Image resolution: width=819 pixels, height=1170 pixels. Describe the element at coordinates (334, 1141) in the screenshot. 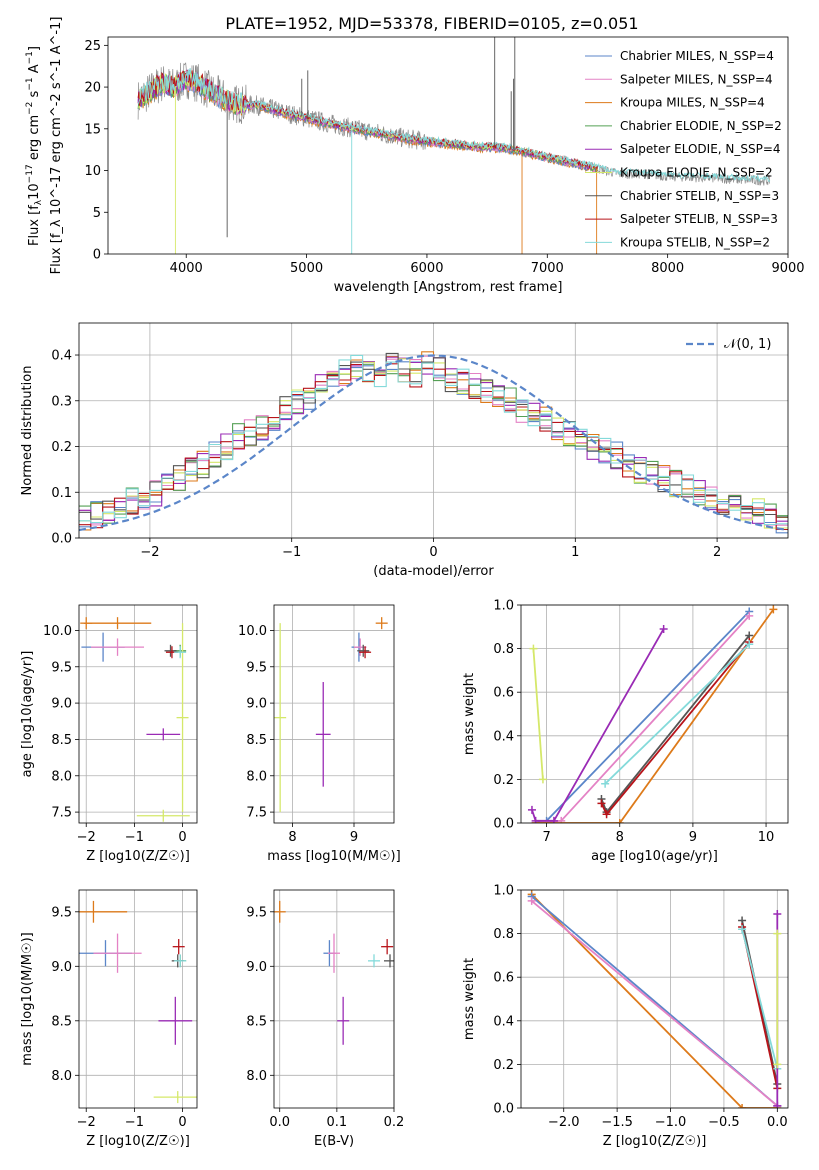

I see `x-axis-label: E(B-V)` at that location.